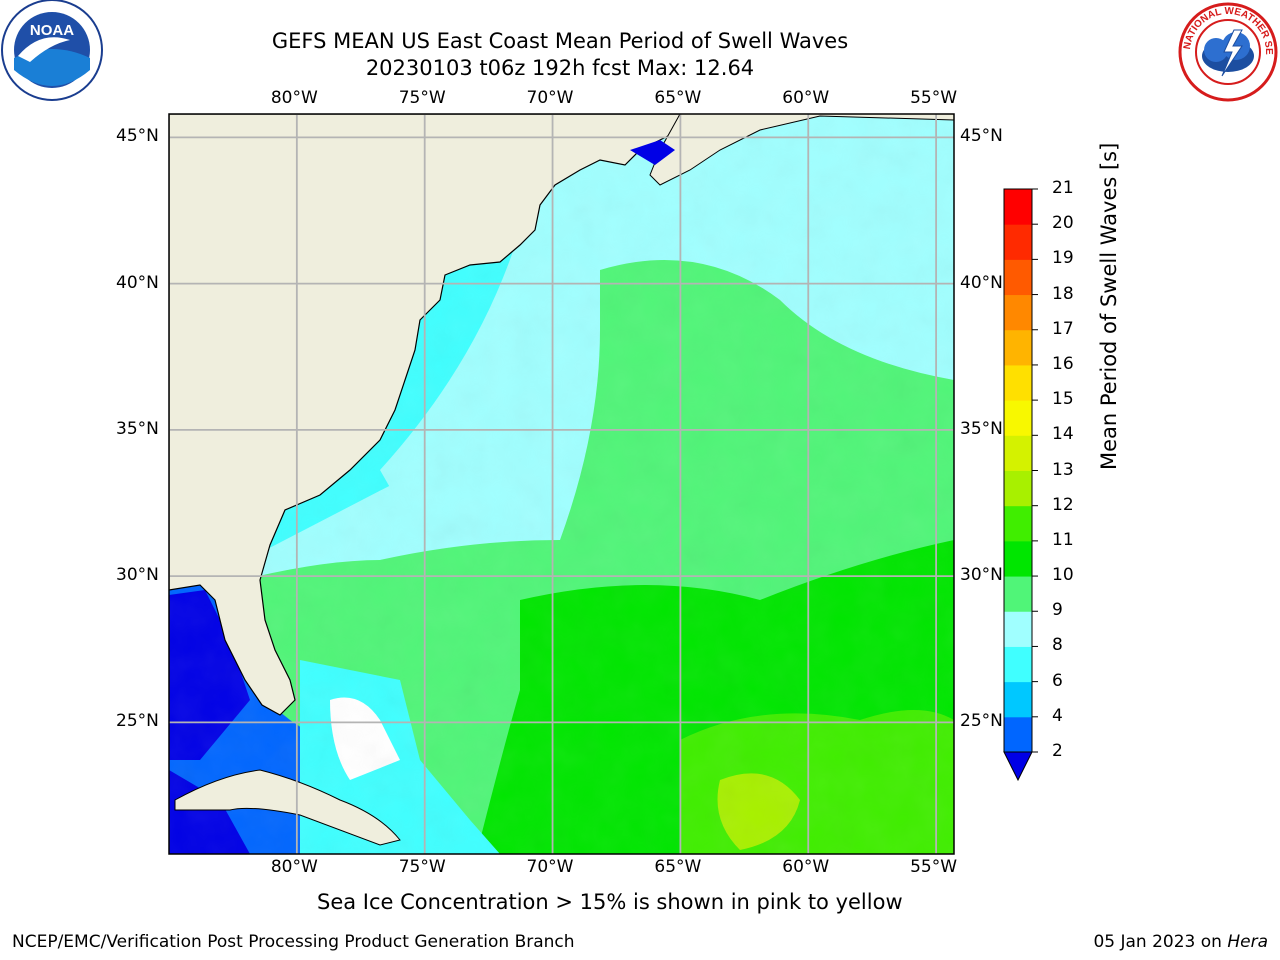  What do you see at coordinates (1063, 469) in the screenshot?
I see `colorbar-tick-label: 13` at bounding box center [1063, 469].